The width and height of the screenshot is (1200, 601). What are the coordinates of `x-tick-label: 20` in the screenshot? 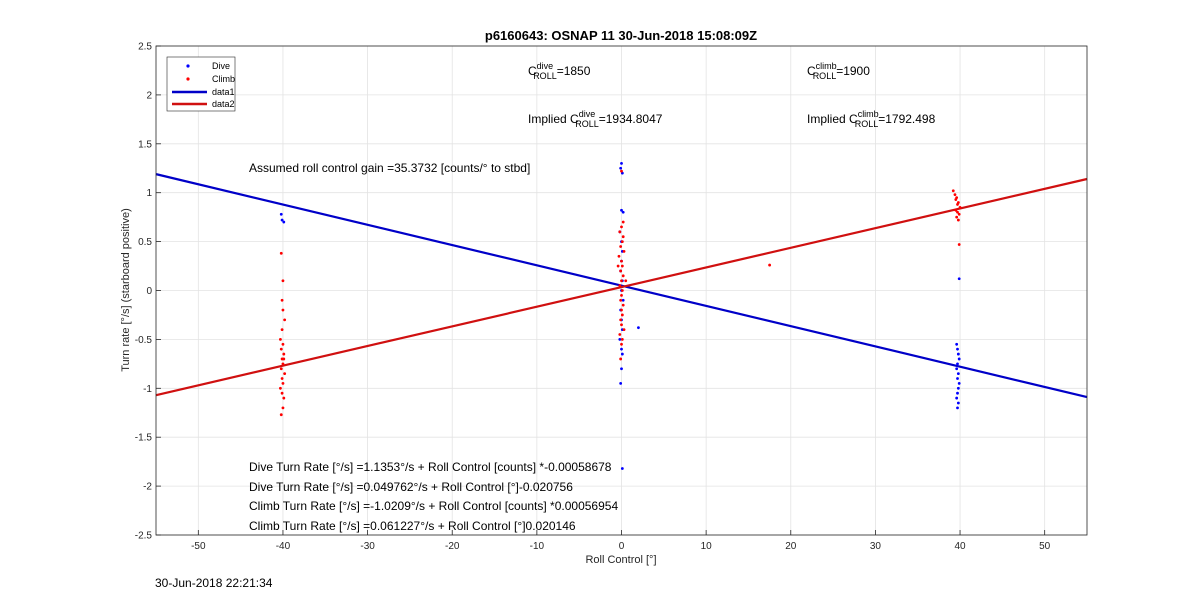 It's located at (791, 546).